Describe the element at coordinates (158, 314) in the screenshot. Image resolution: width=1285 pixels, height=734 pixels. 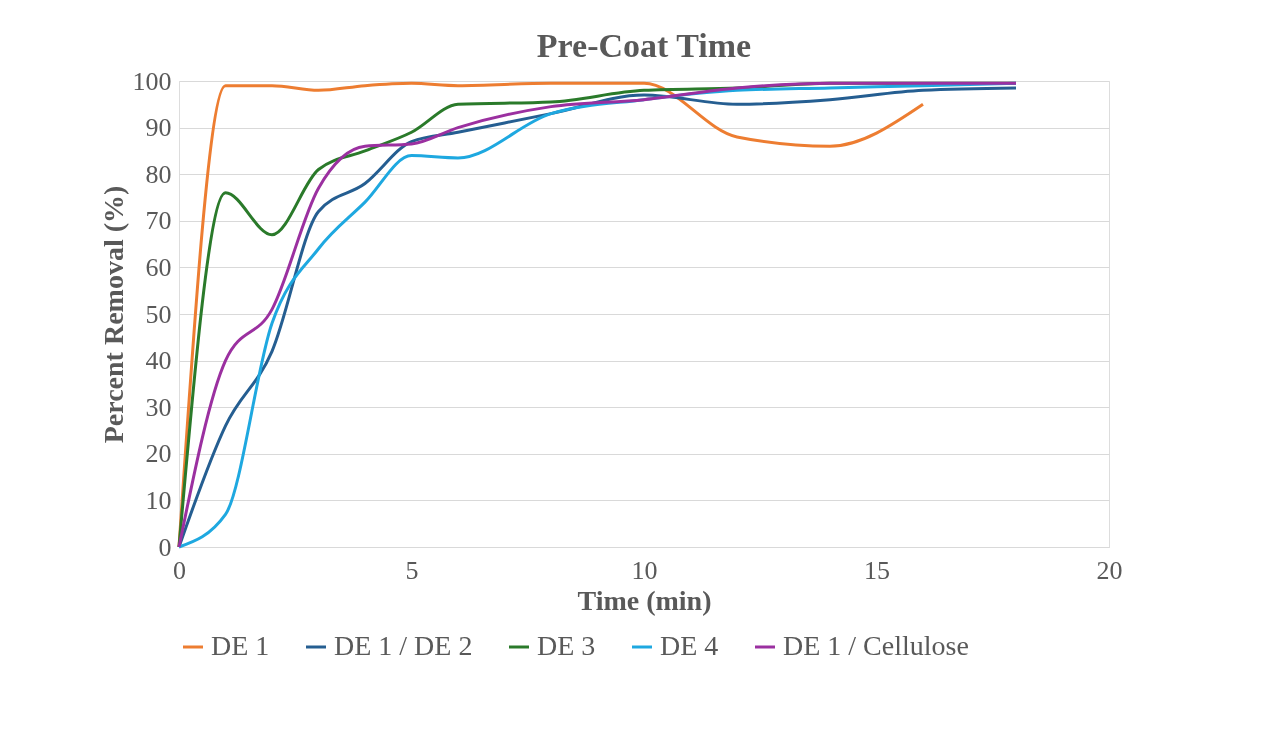
I see `y-tick-label: 50` at that location.